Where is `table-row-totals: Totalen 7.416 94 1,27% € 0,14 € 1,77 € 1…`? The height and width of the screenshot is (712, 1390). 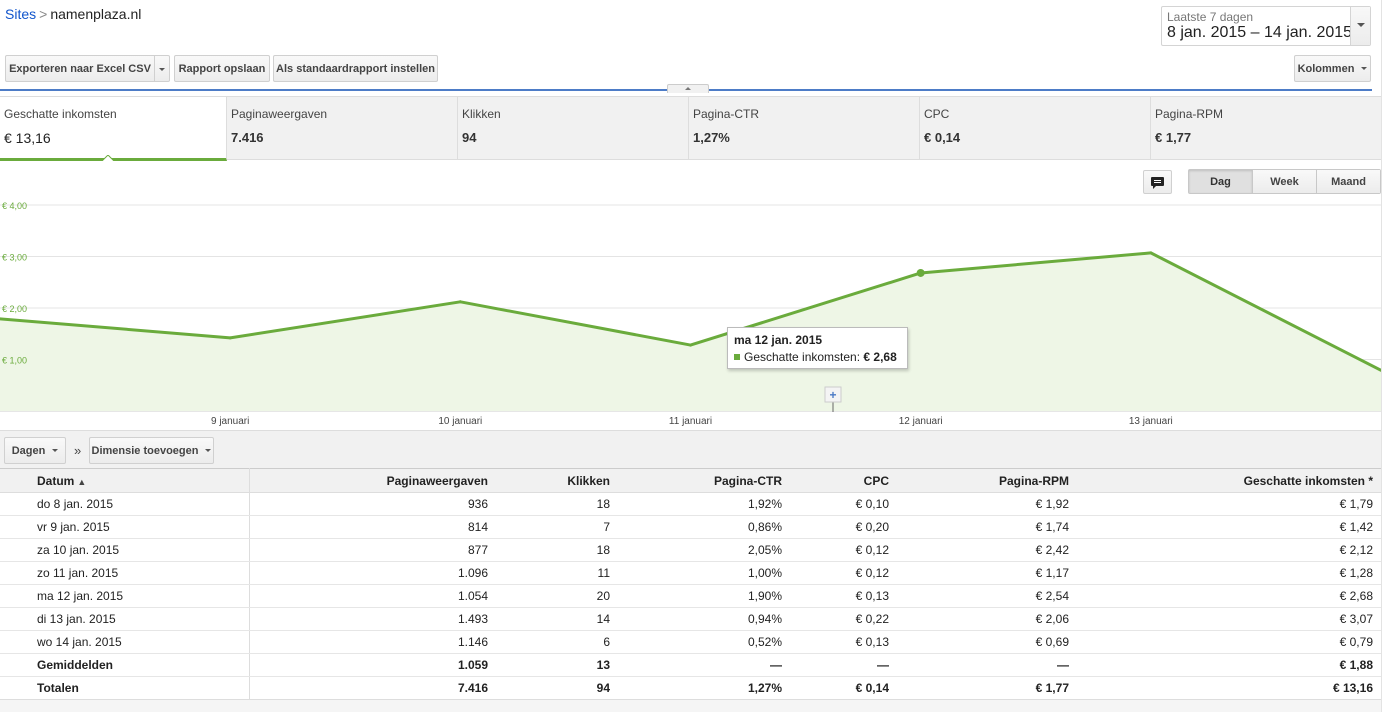 table-row-totals: Totalen 7.416 94 1,27% € 0,14 € 1,77 € 1… is located at coordinates (690, 688).